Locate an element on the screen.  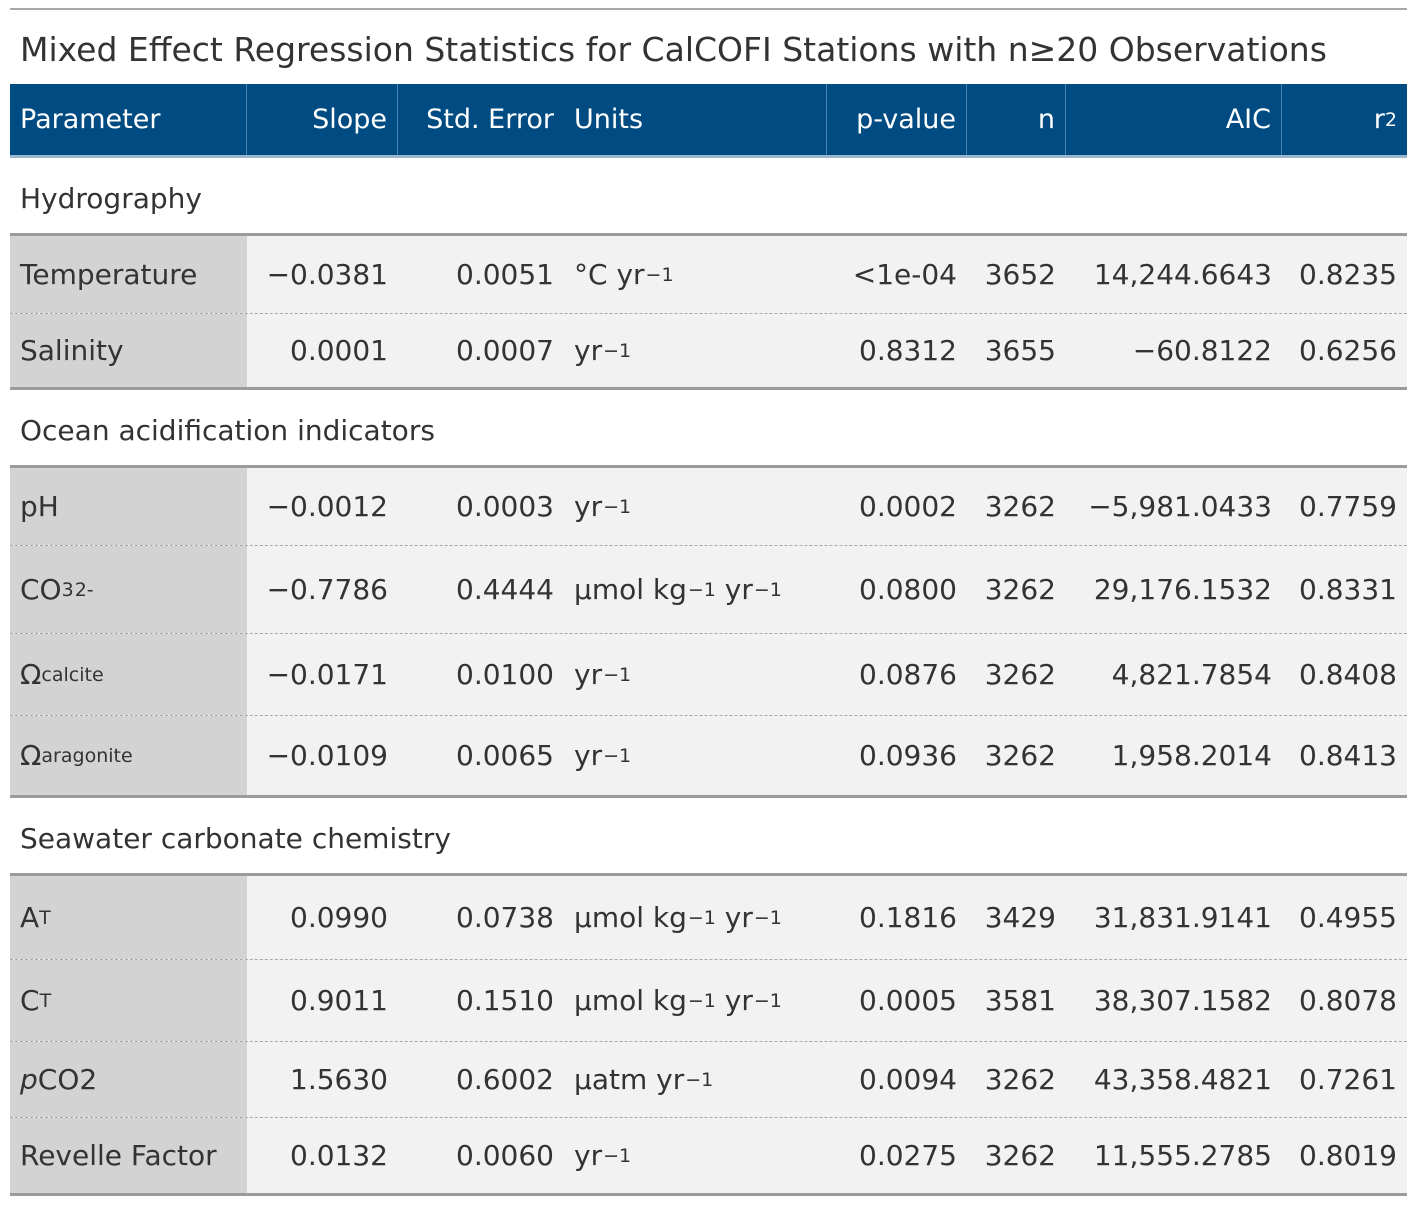
parameter-cell: Salinity is located at coordinates (128, 350).